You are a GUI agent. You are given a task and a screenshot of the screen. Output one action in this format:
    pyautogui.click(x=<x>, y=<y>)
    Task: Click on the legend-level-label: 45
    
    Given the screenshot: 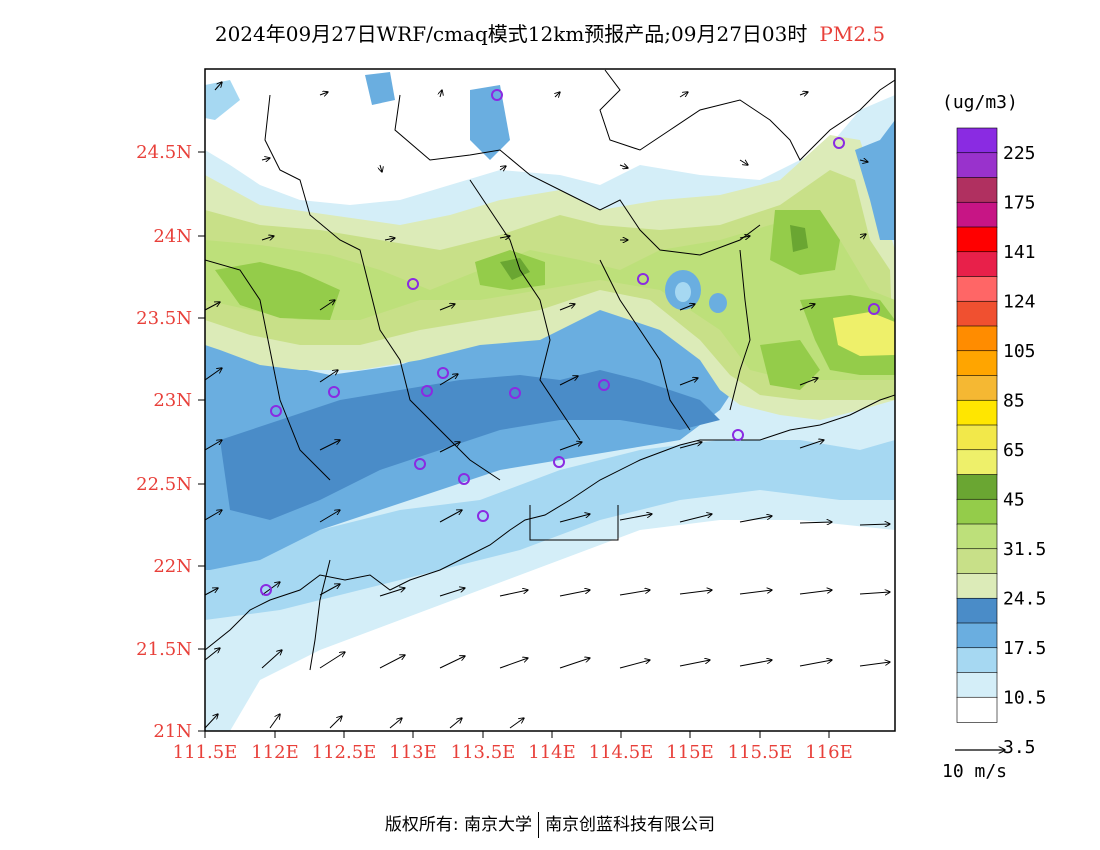 What is the action you would take?
    pyautogui.click(x=1014, y=499)
    